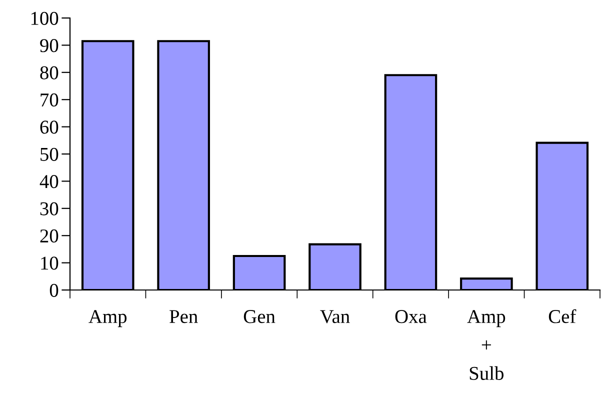 This screenshot has width=608, height=408. I want to click on y-tick-label: 100, so click(44, 18).